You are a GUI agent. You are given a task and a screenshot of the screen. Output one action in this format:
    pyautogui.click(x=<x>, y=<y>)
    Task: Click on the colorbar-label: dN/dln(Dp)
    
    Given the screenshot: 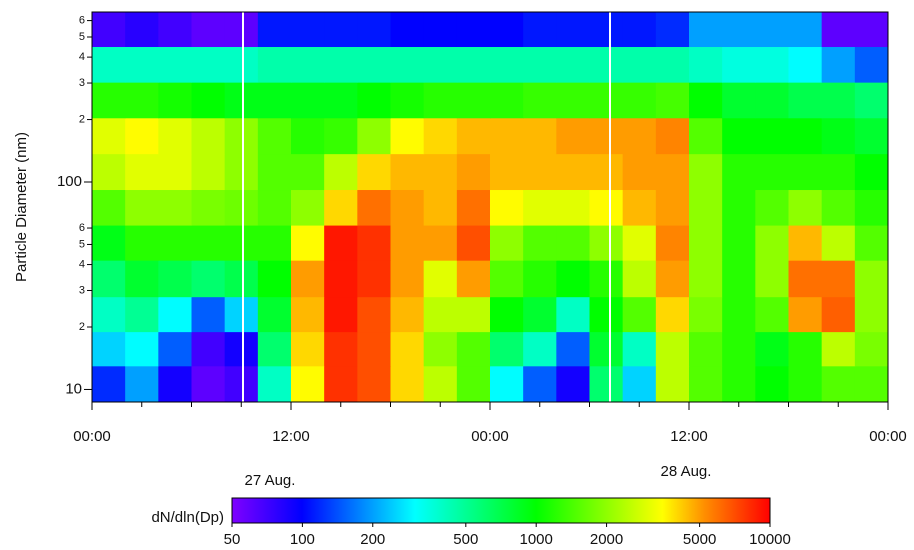 What is the action you would take?
    pyautogui.click(x=187, y=517)
    